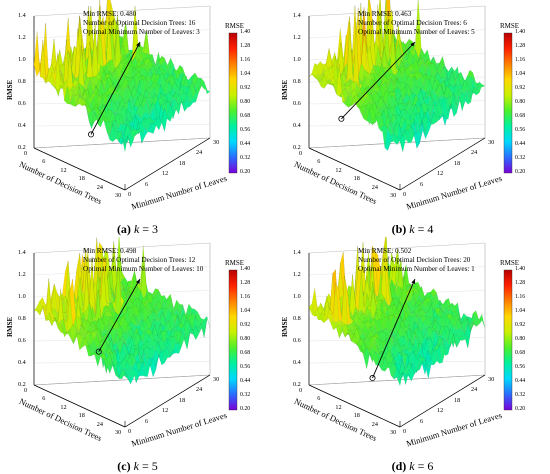 This screenshot has width=550, height=474. What do you see at coordinates (22, 340) in the screenshot?
I see `z-tick-label: 0.6` at bounding box center [22, 340].